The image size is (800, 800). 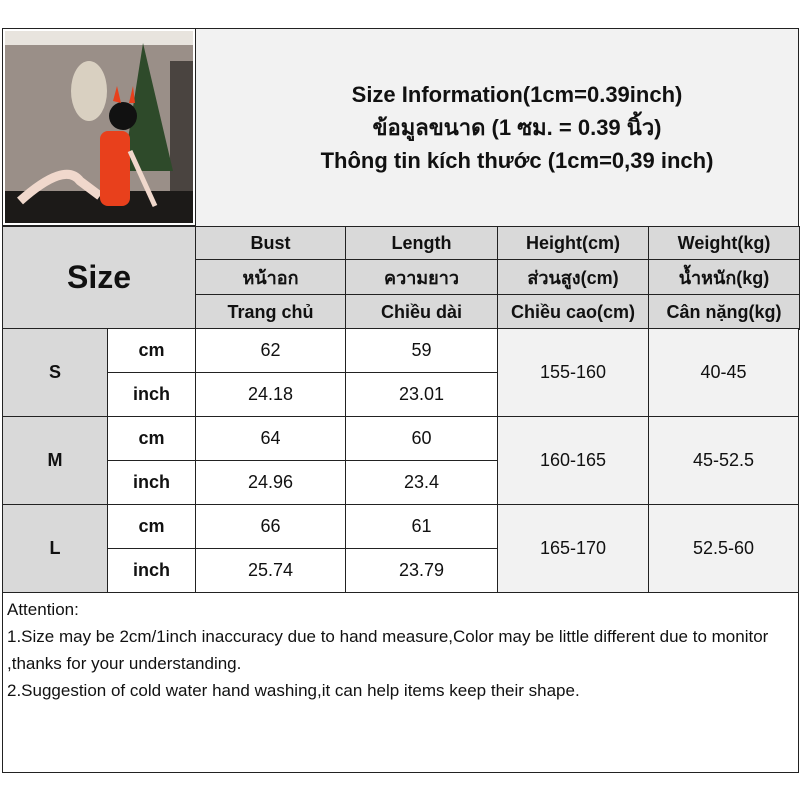 I want to click on column-header: ส่วนสูง(cm), so click(x=573, y=277).